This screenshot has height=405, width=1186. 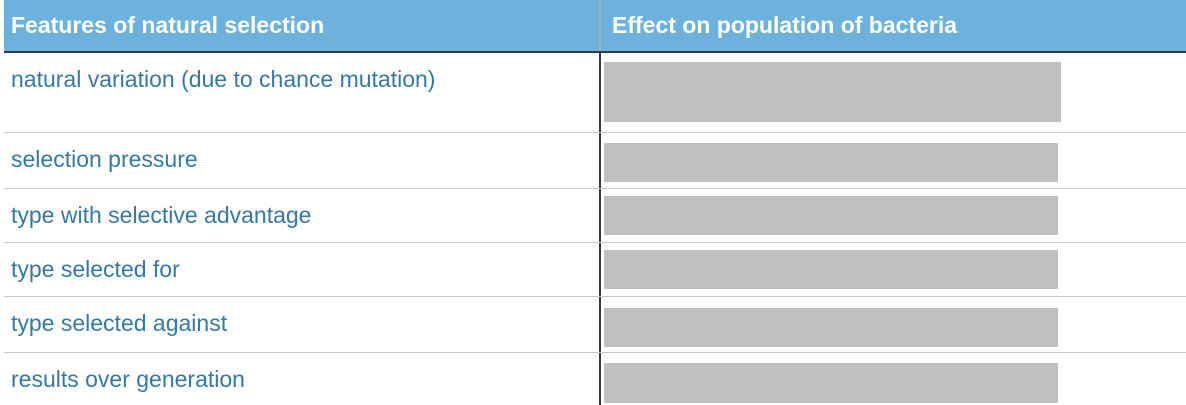 I want to click on feature-label: selection pressure, so click(x=104, y=159).